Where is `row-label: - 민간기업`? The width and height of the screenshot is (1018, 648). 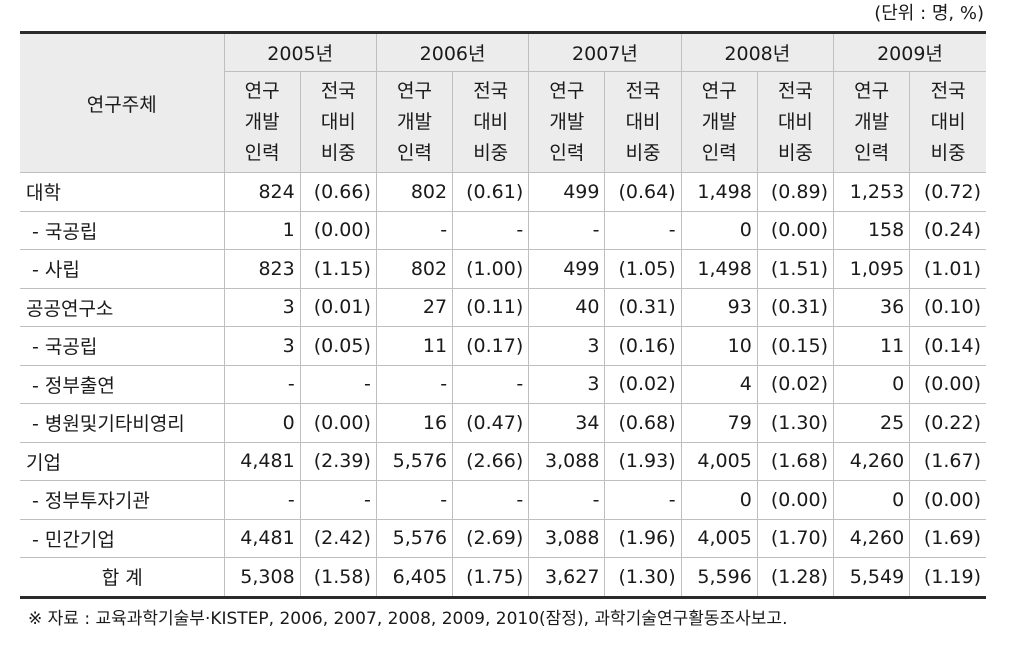 row-label: - 민간기업 is located at coordinates (122, 538).